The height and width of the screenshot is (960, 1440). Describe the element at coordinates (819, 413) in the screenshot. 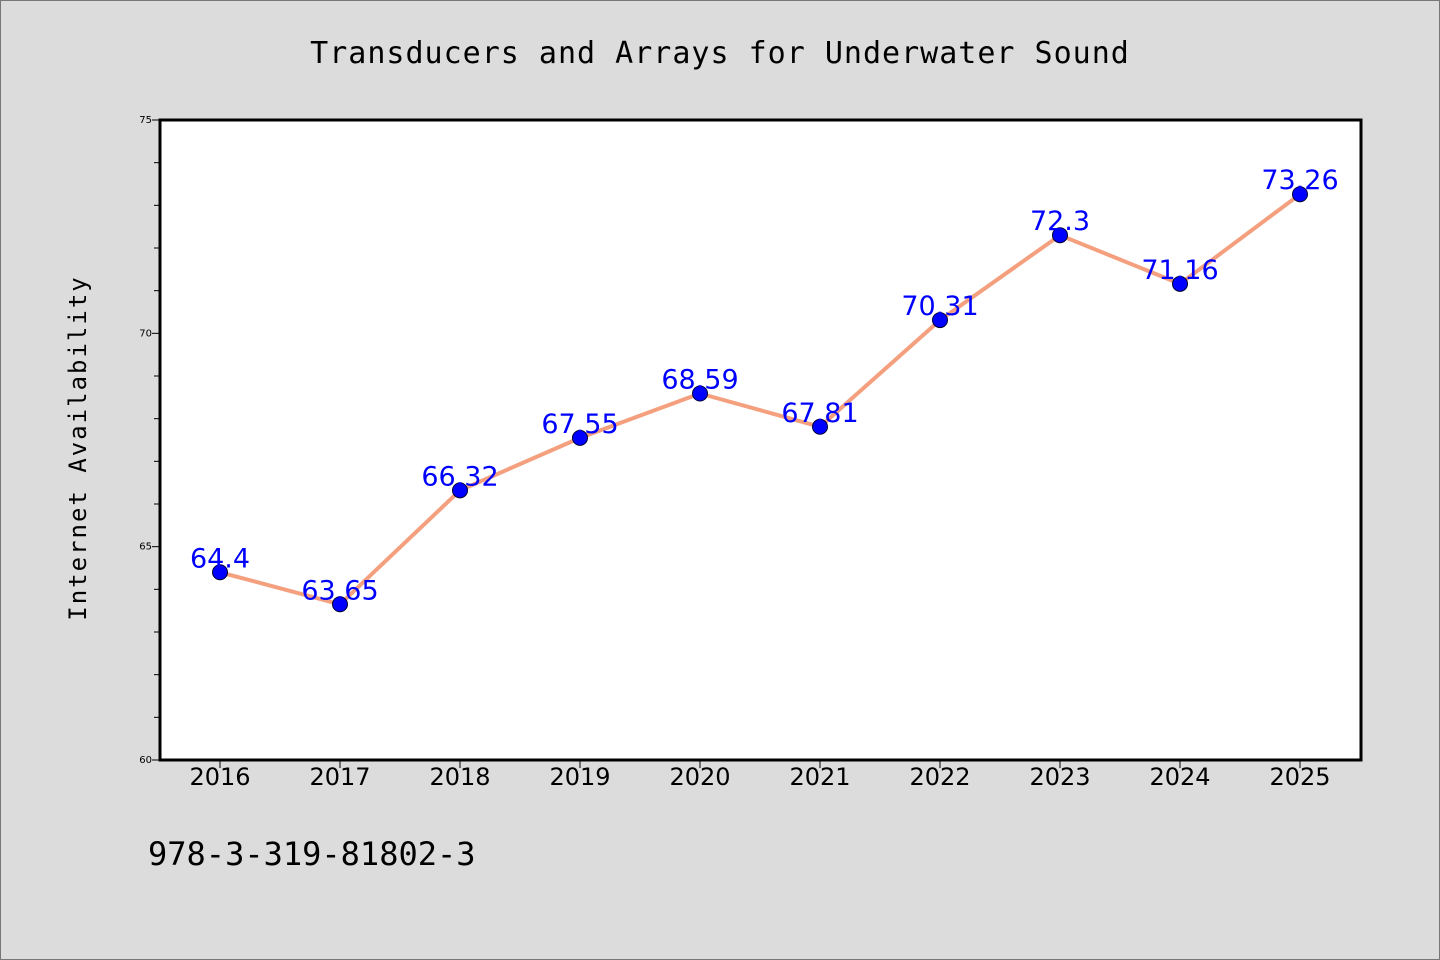

I see `data-label: 67.81` at that location.